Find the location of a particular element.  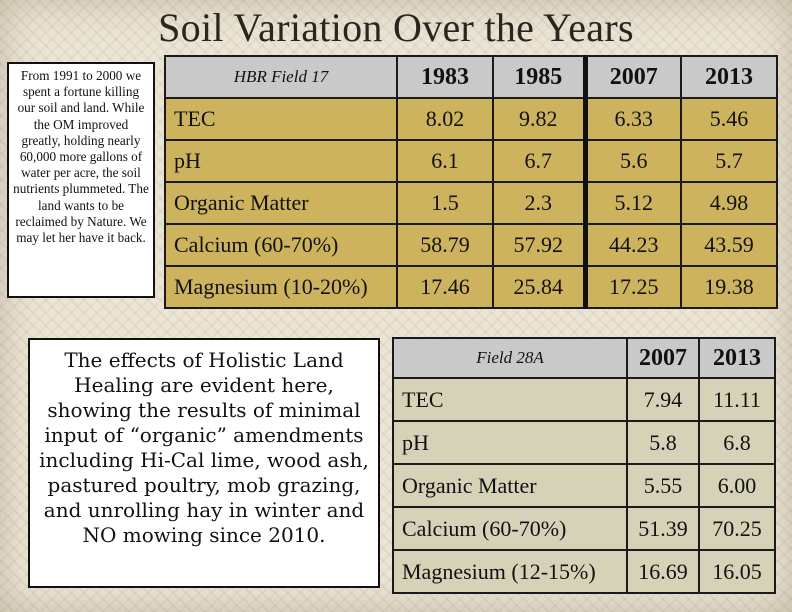

table-row: pH 6.1 6.7 5.6 5.7 is located at coordinates (471, 161).